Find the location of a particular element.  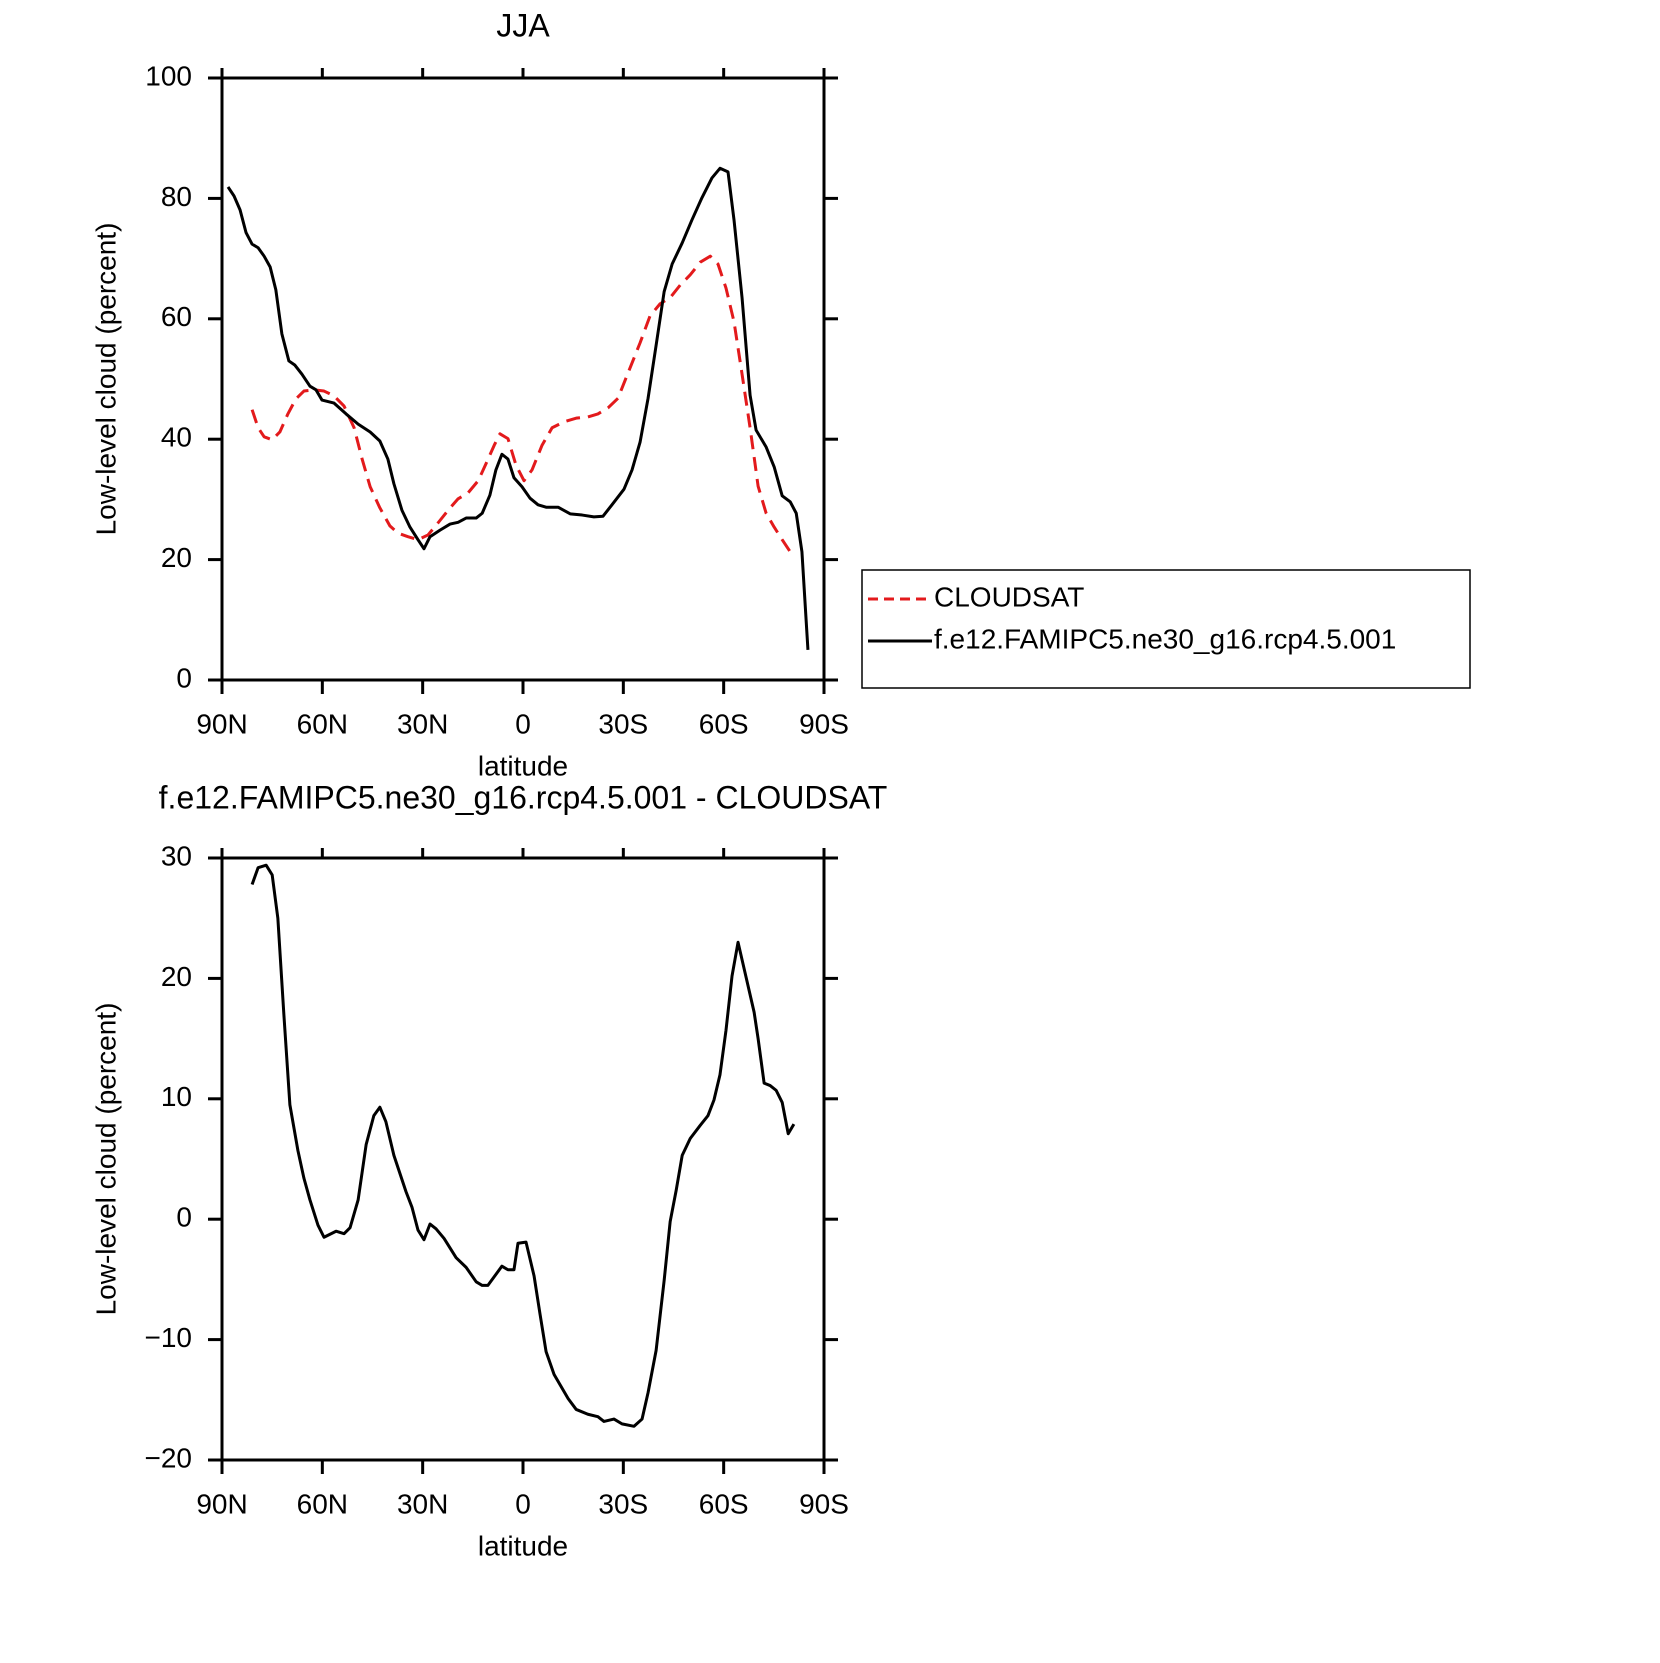

legend-box is located at coordinates (1166, 629).